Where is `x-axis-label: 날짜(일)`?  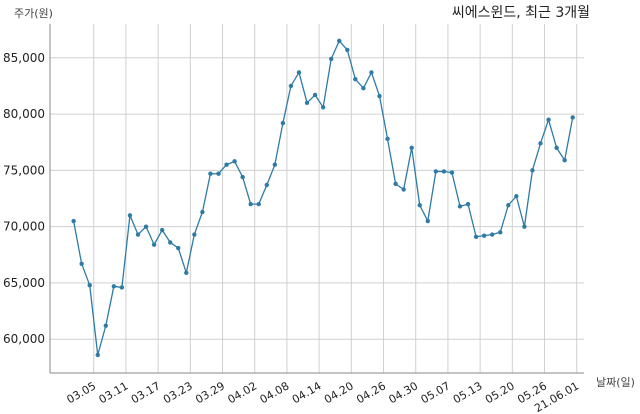
x-axis-label: 날짜(일) is located at coordinates (615, 382).